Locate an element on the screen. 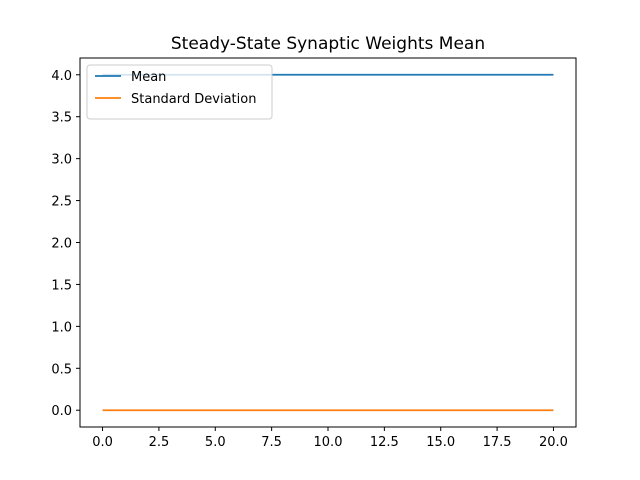 Image resolution: width=640 pixels, height=480 pixels. y-tick-label: 0.0 is located at coordinates (61, 411).